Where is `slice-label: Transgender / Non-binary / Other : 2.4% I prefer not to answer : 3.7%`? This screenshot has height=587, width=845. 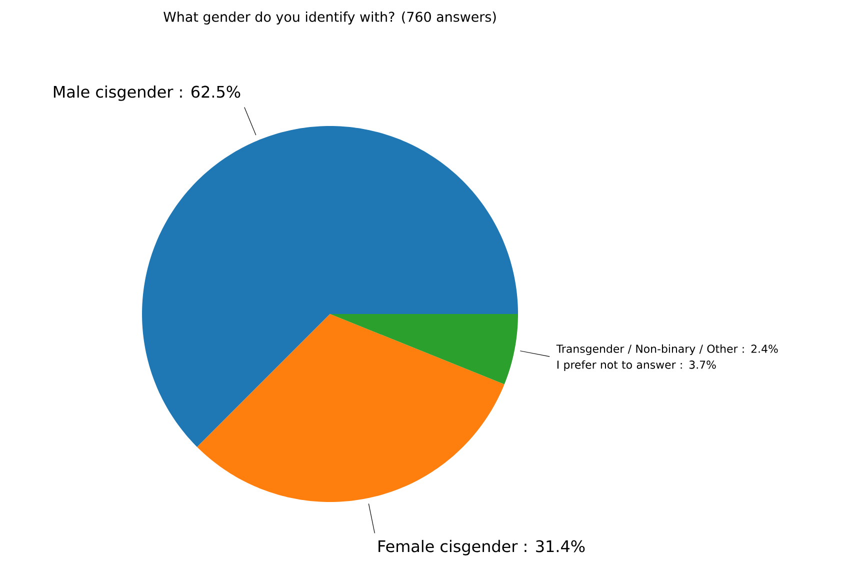
slice-label: Transgender / Non-binary / Other : 2.4% I prefer not to answer : 3.7% is located at coordinates (667, 357).